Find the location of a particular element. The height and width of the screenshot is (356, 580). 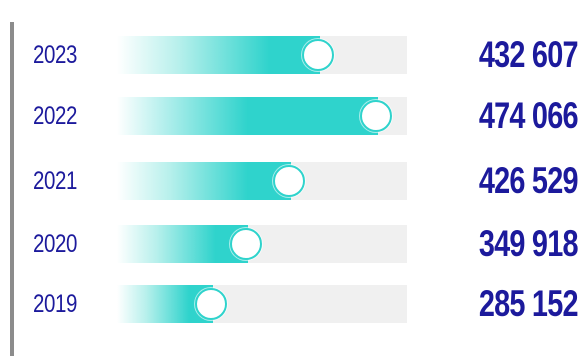

axis-line is located at coordinates (12, 189).